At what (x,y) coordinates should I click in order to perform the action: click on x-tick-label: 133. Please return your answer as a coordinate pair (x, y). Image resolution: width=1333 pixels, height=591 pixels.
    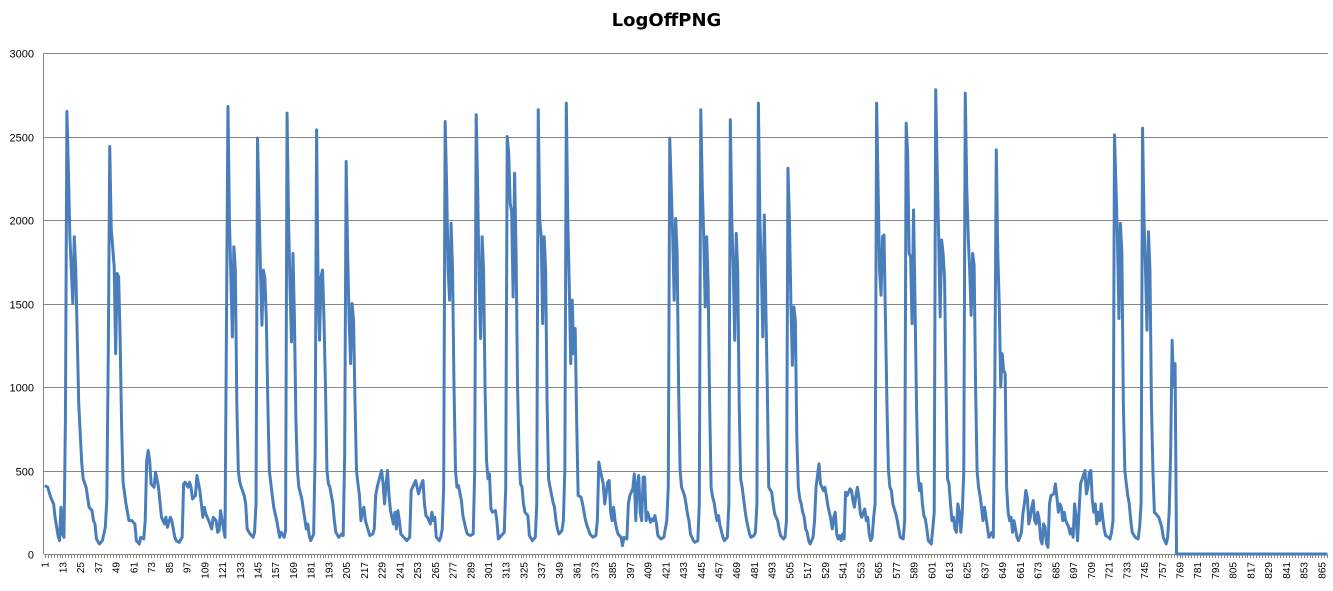
    Looking at the image, I should click on (241, 570).